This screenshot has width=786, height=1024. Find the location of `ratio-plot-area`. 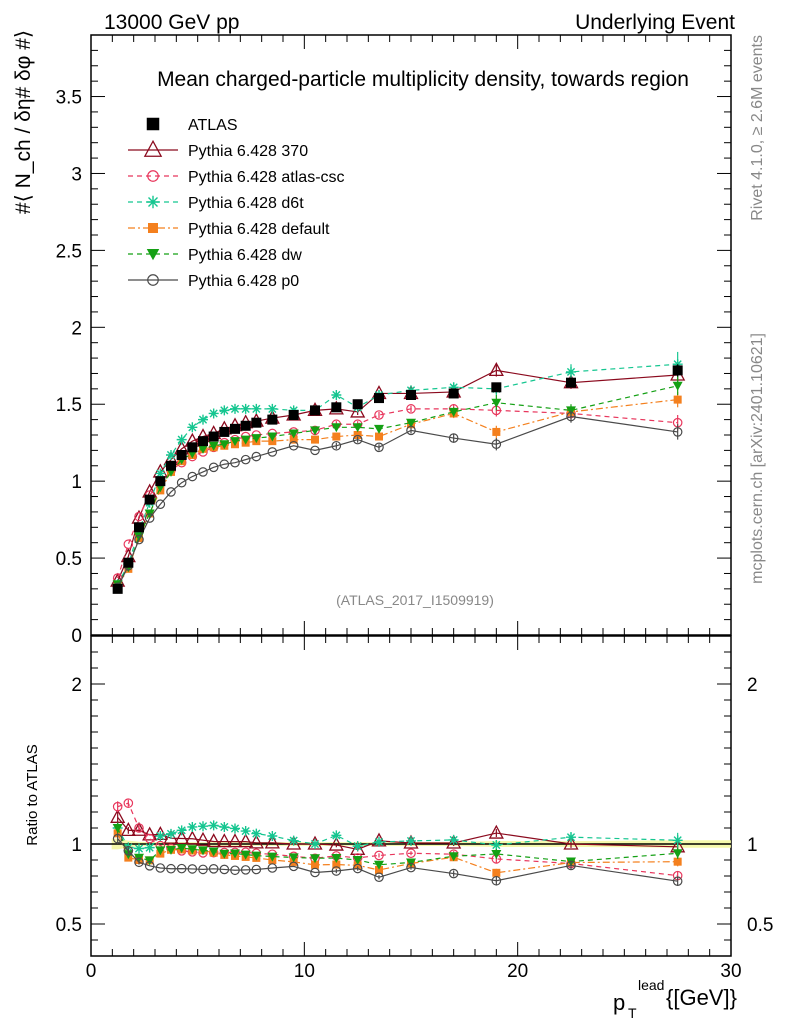

ratio-plot-area is located at coordinates (411, 842).